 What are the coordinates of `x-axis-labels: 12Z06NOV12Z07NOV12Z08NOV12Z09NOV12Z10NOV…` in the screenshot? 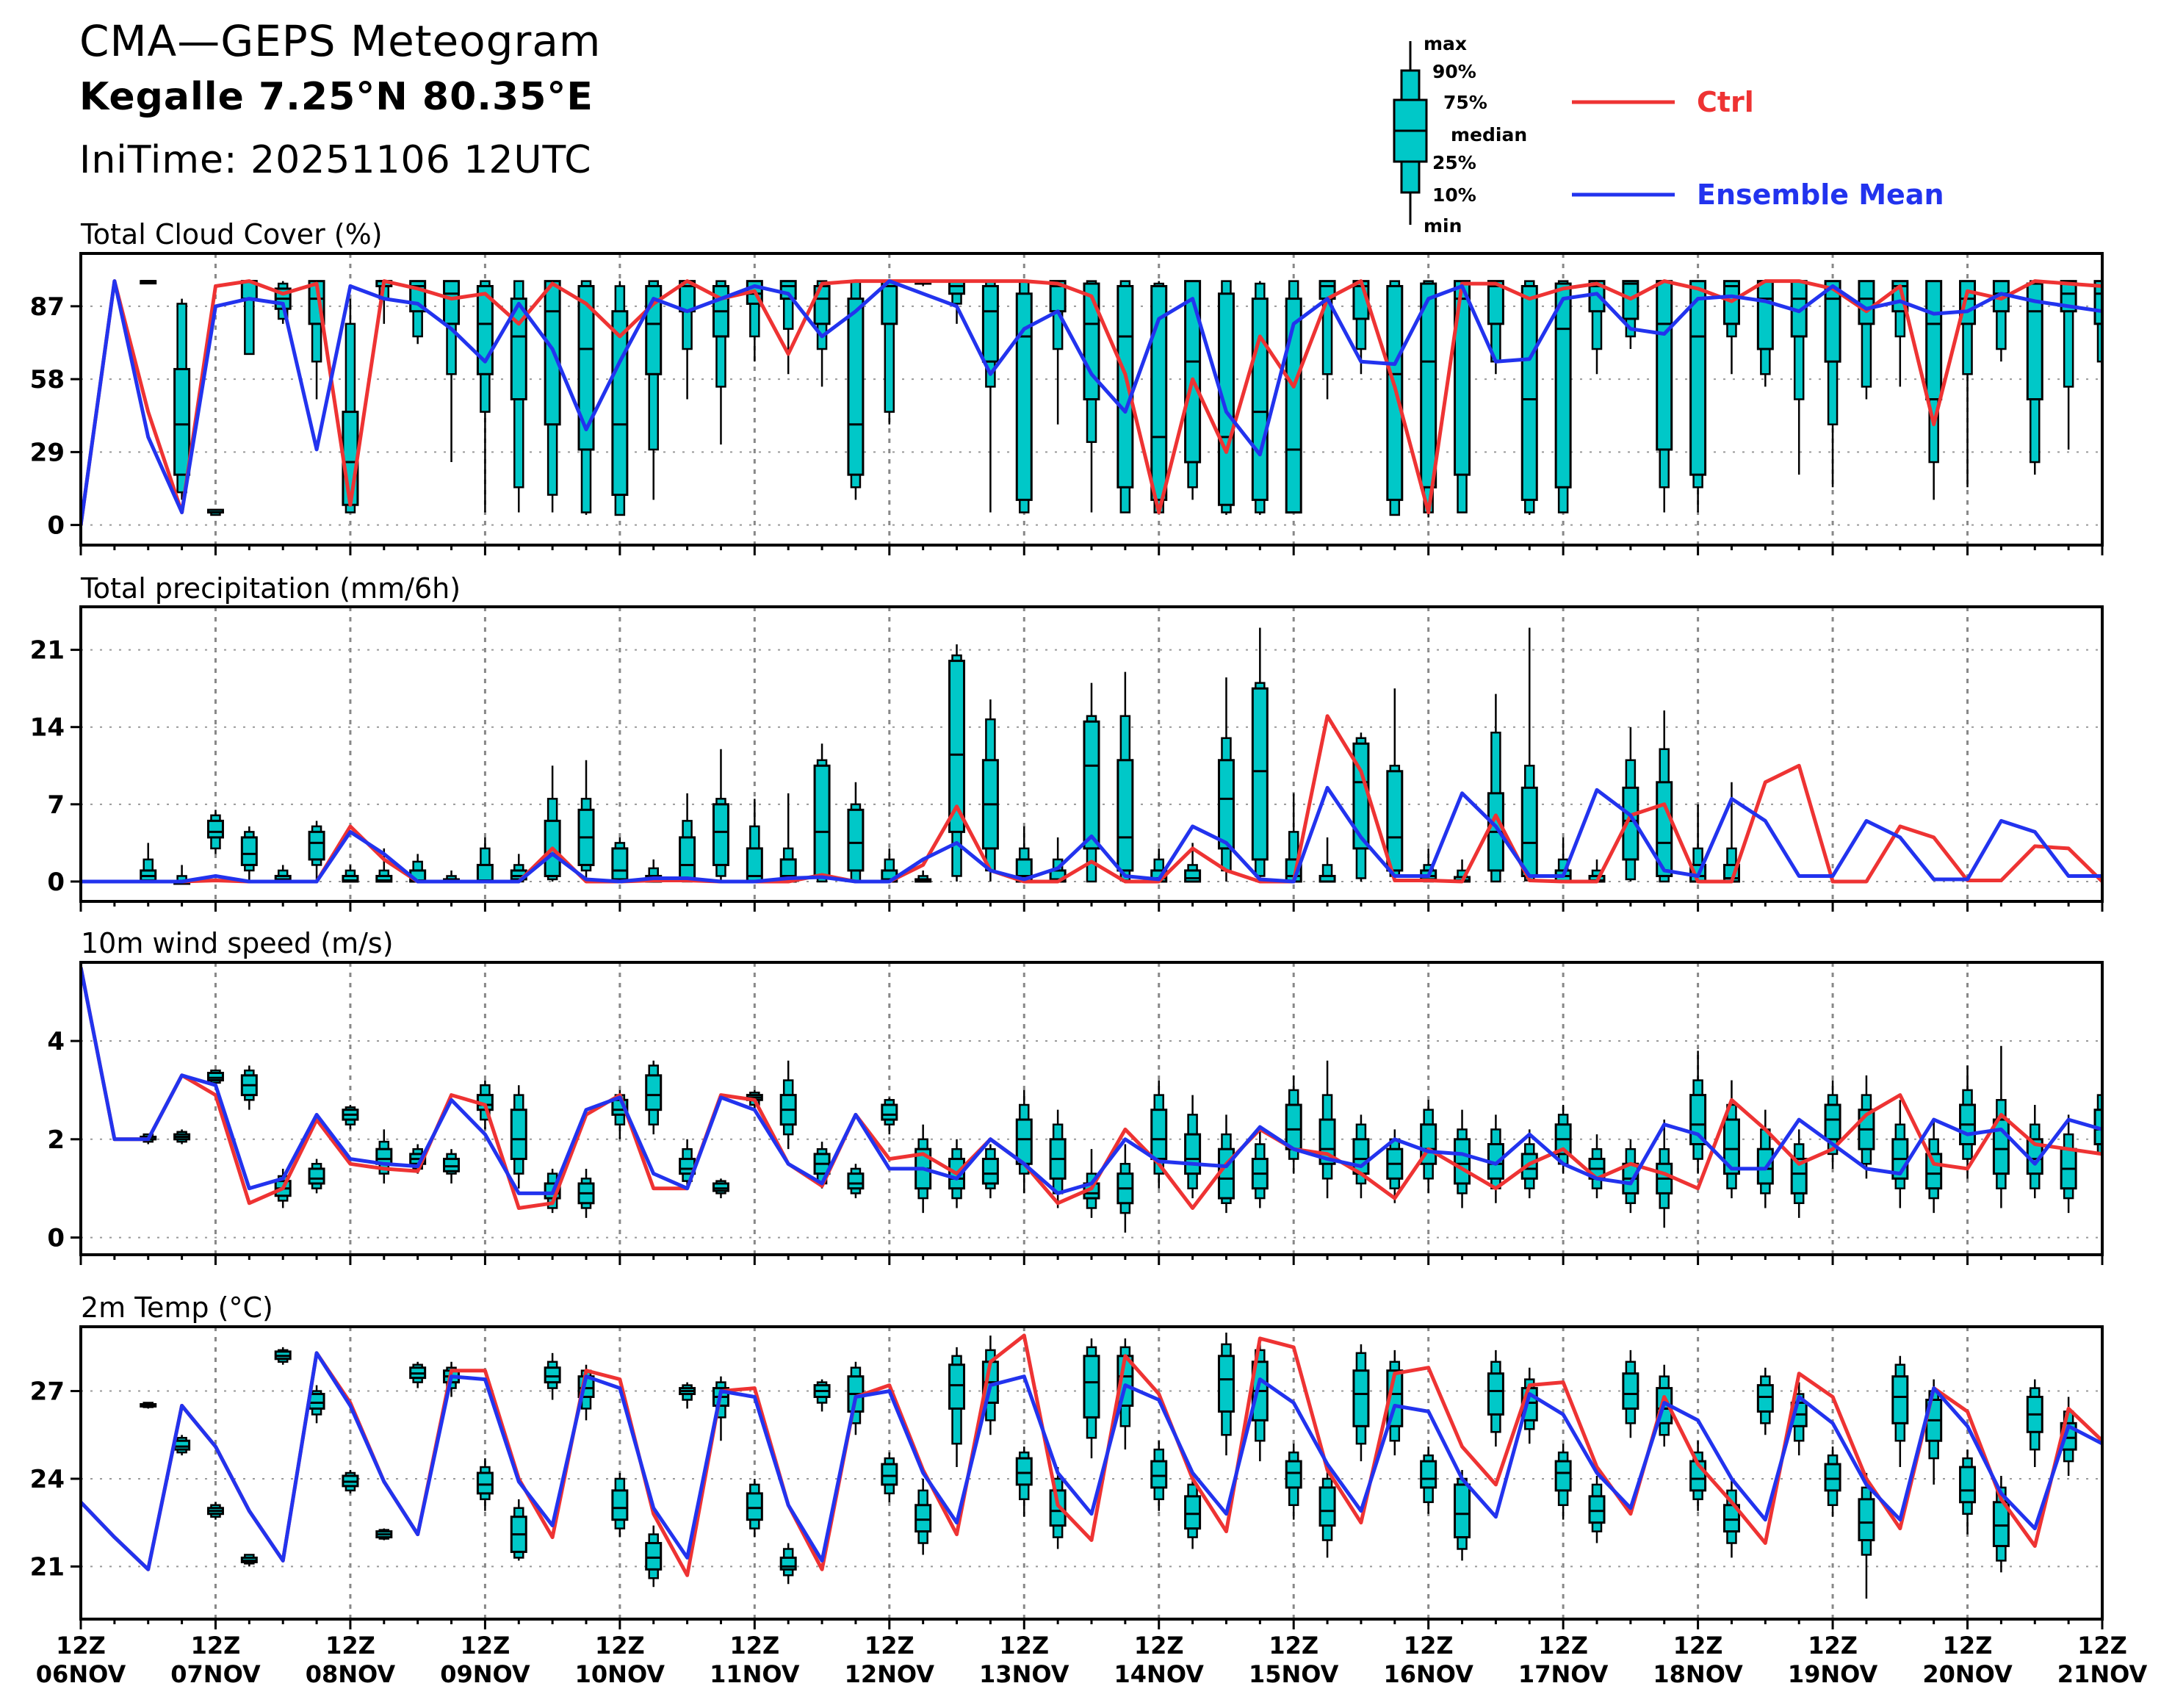 It's located at (1092, 1660).